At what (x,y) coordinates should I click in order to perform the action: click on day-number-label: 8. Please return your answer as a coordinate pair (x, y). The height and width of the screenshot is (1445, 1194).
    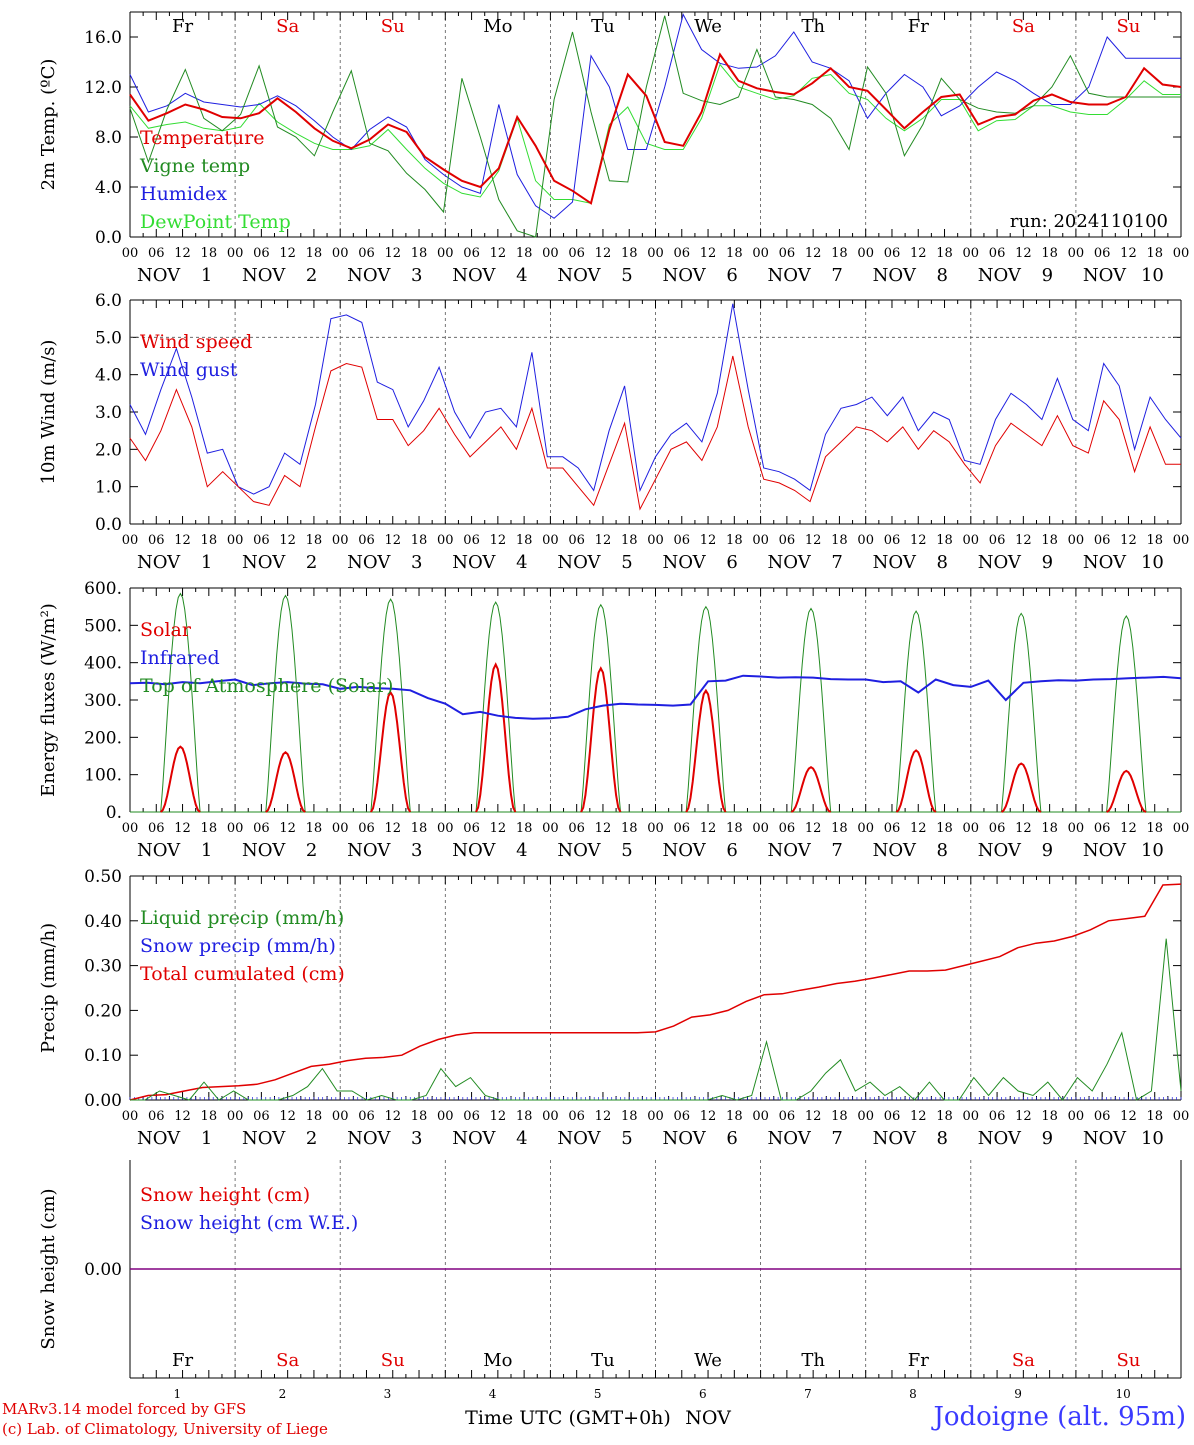
    Looking at the image, I should click on (942, 850).